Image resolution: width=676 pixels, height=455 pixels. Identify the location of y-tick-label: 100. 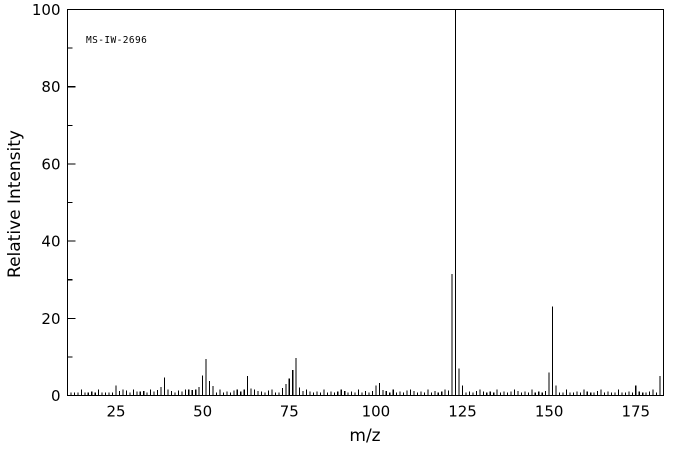
(46, 10).